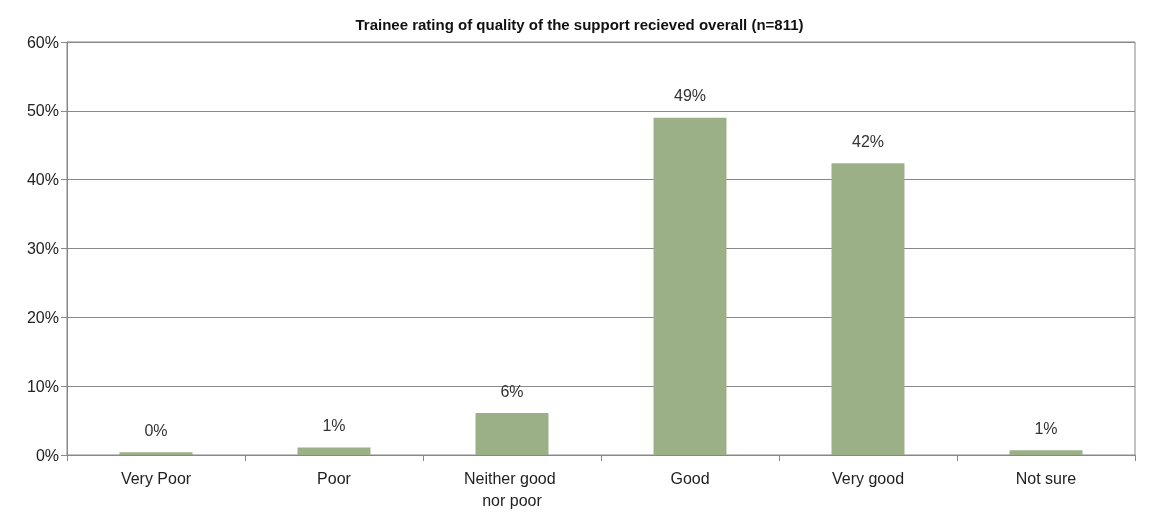 This screenshot has width=1159, height=530. I want to click on data-label: 0%, so click(156, 430).